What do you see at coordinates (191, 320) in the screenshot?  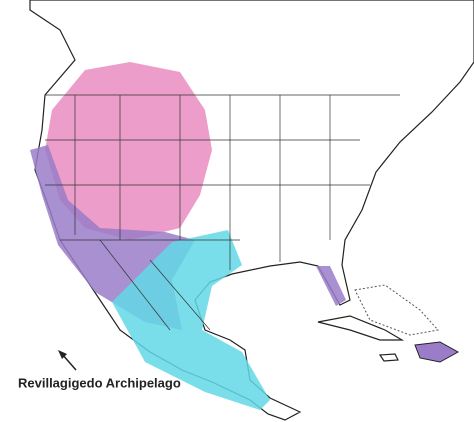 I see `winter-range` at bounding box center [191, 320].